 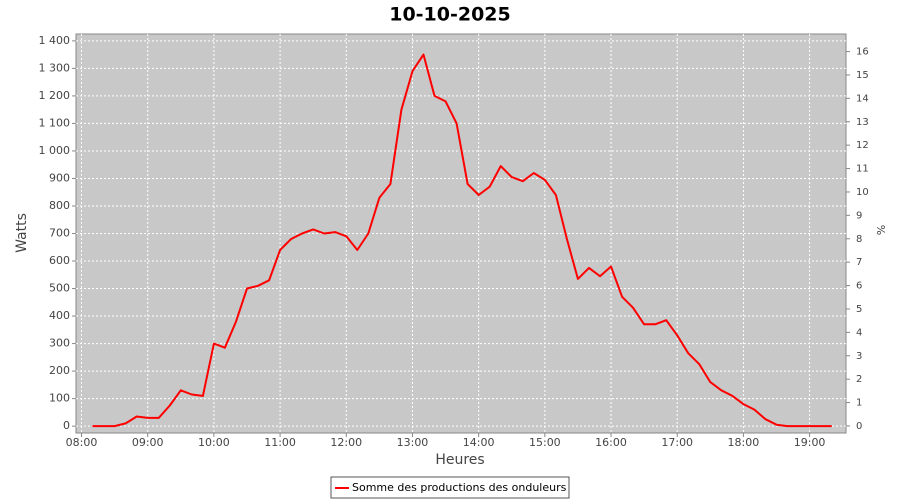 What do you see at coordinates (55, 150) in the screenshot?
I see `y-tick-label: 1 000` at bounding box center [55, 150].